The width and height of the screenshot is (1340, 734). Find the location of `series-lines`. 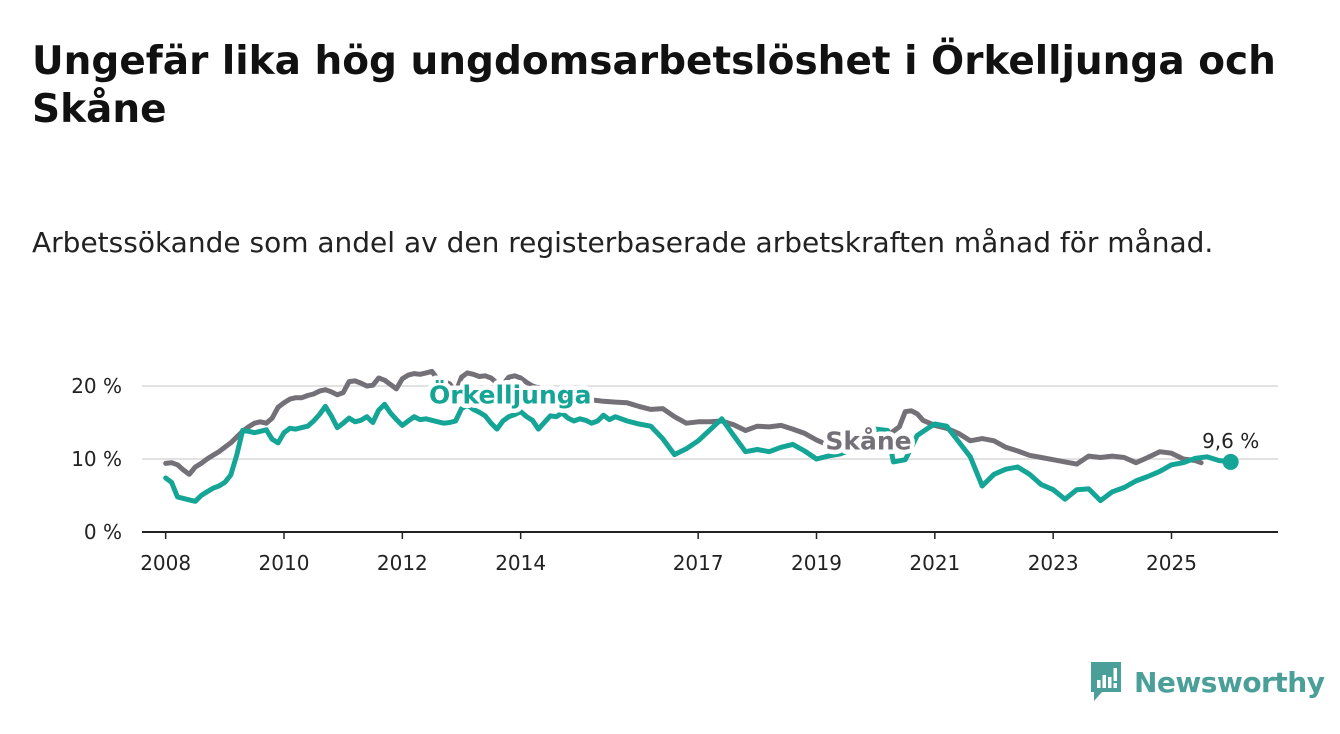

series-lines is located at coordinates (698, 436).